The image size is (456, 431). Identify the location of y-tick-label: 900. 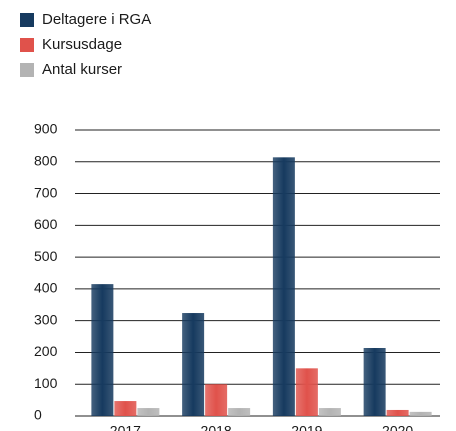
(46, 129).